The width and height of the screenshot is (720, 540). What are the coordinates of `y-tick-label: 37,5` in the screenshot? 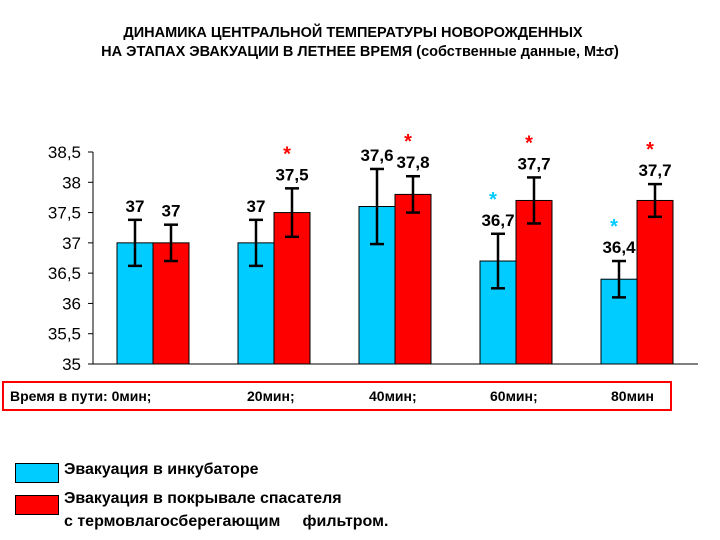 It's located at (64, 213).